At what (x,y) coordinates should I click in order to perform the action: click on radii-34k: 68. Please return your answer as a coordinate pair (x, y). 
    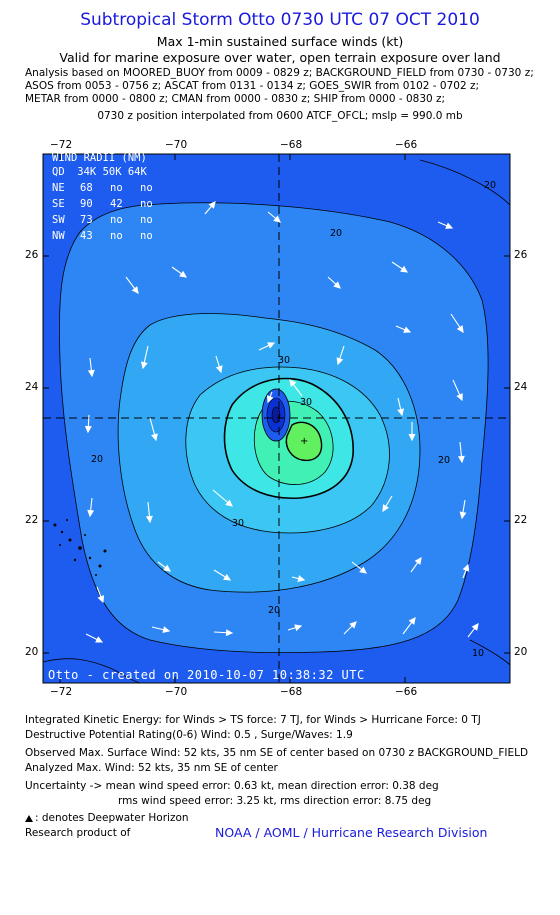
    Looking at the image, I should click on (86, 188).